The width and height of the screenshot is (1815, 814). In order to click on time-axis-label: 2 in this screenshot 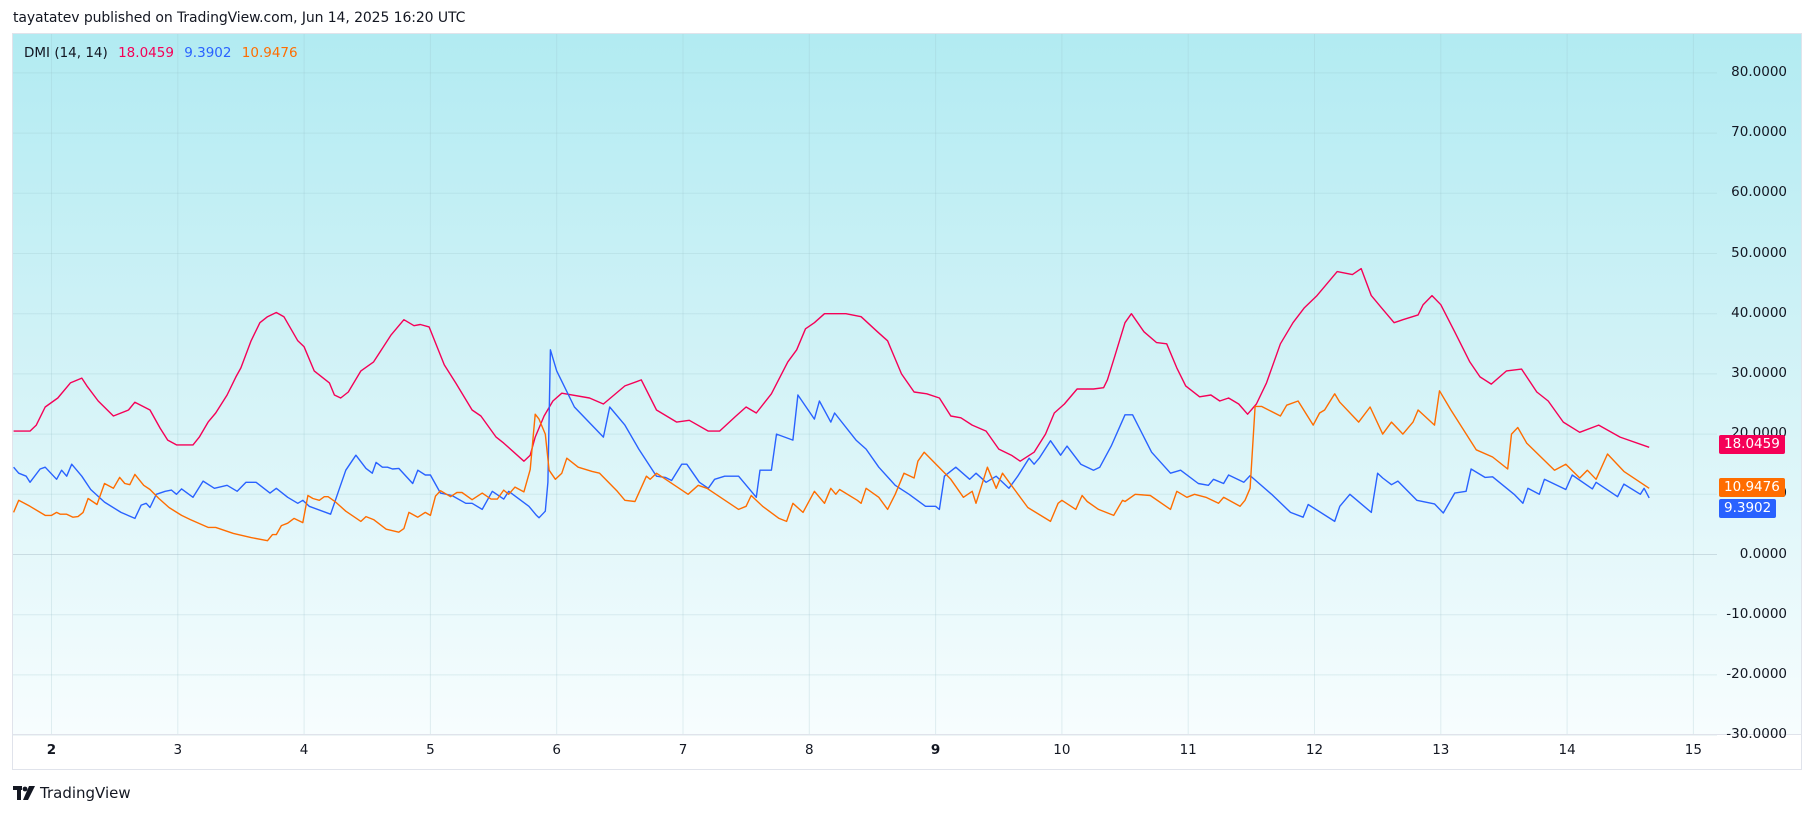, I will do `click(51, 750)`.